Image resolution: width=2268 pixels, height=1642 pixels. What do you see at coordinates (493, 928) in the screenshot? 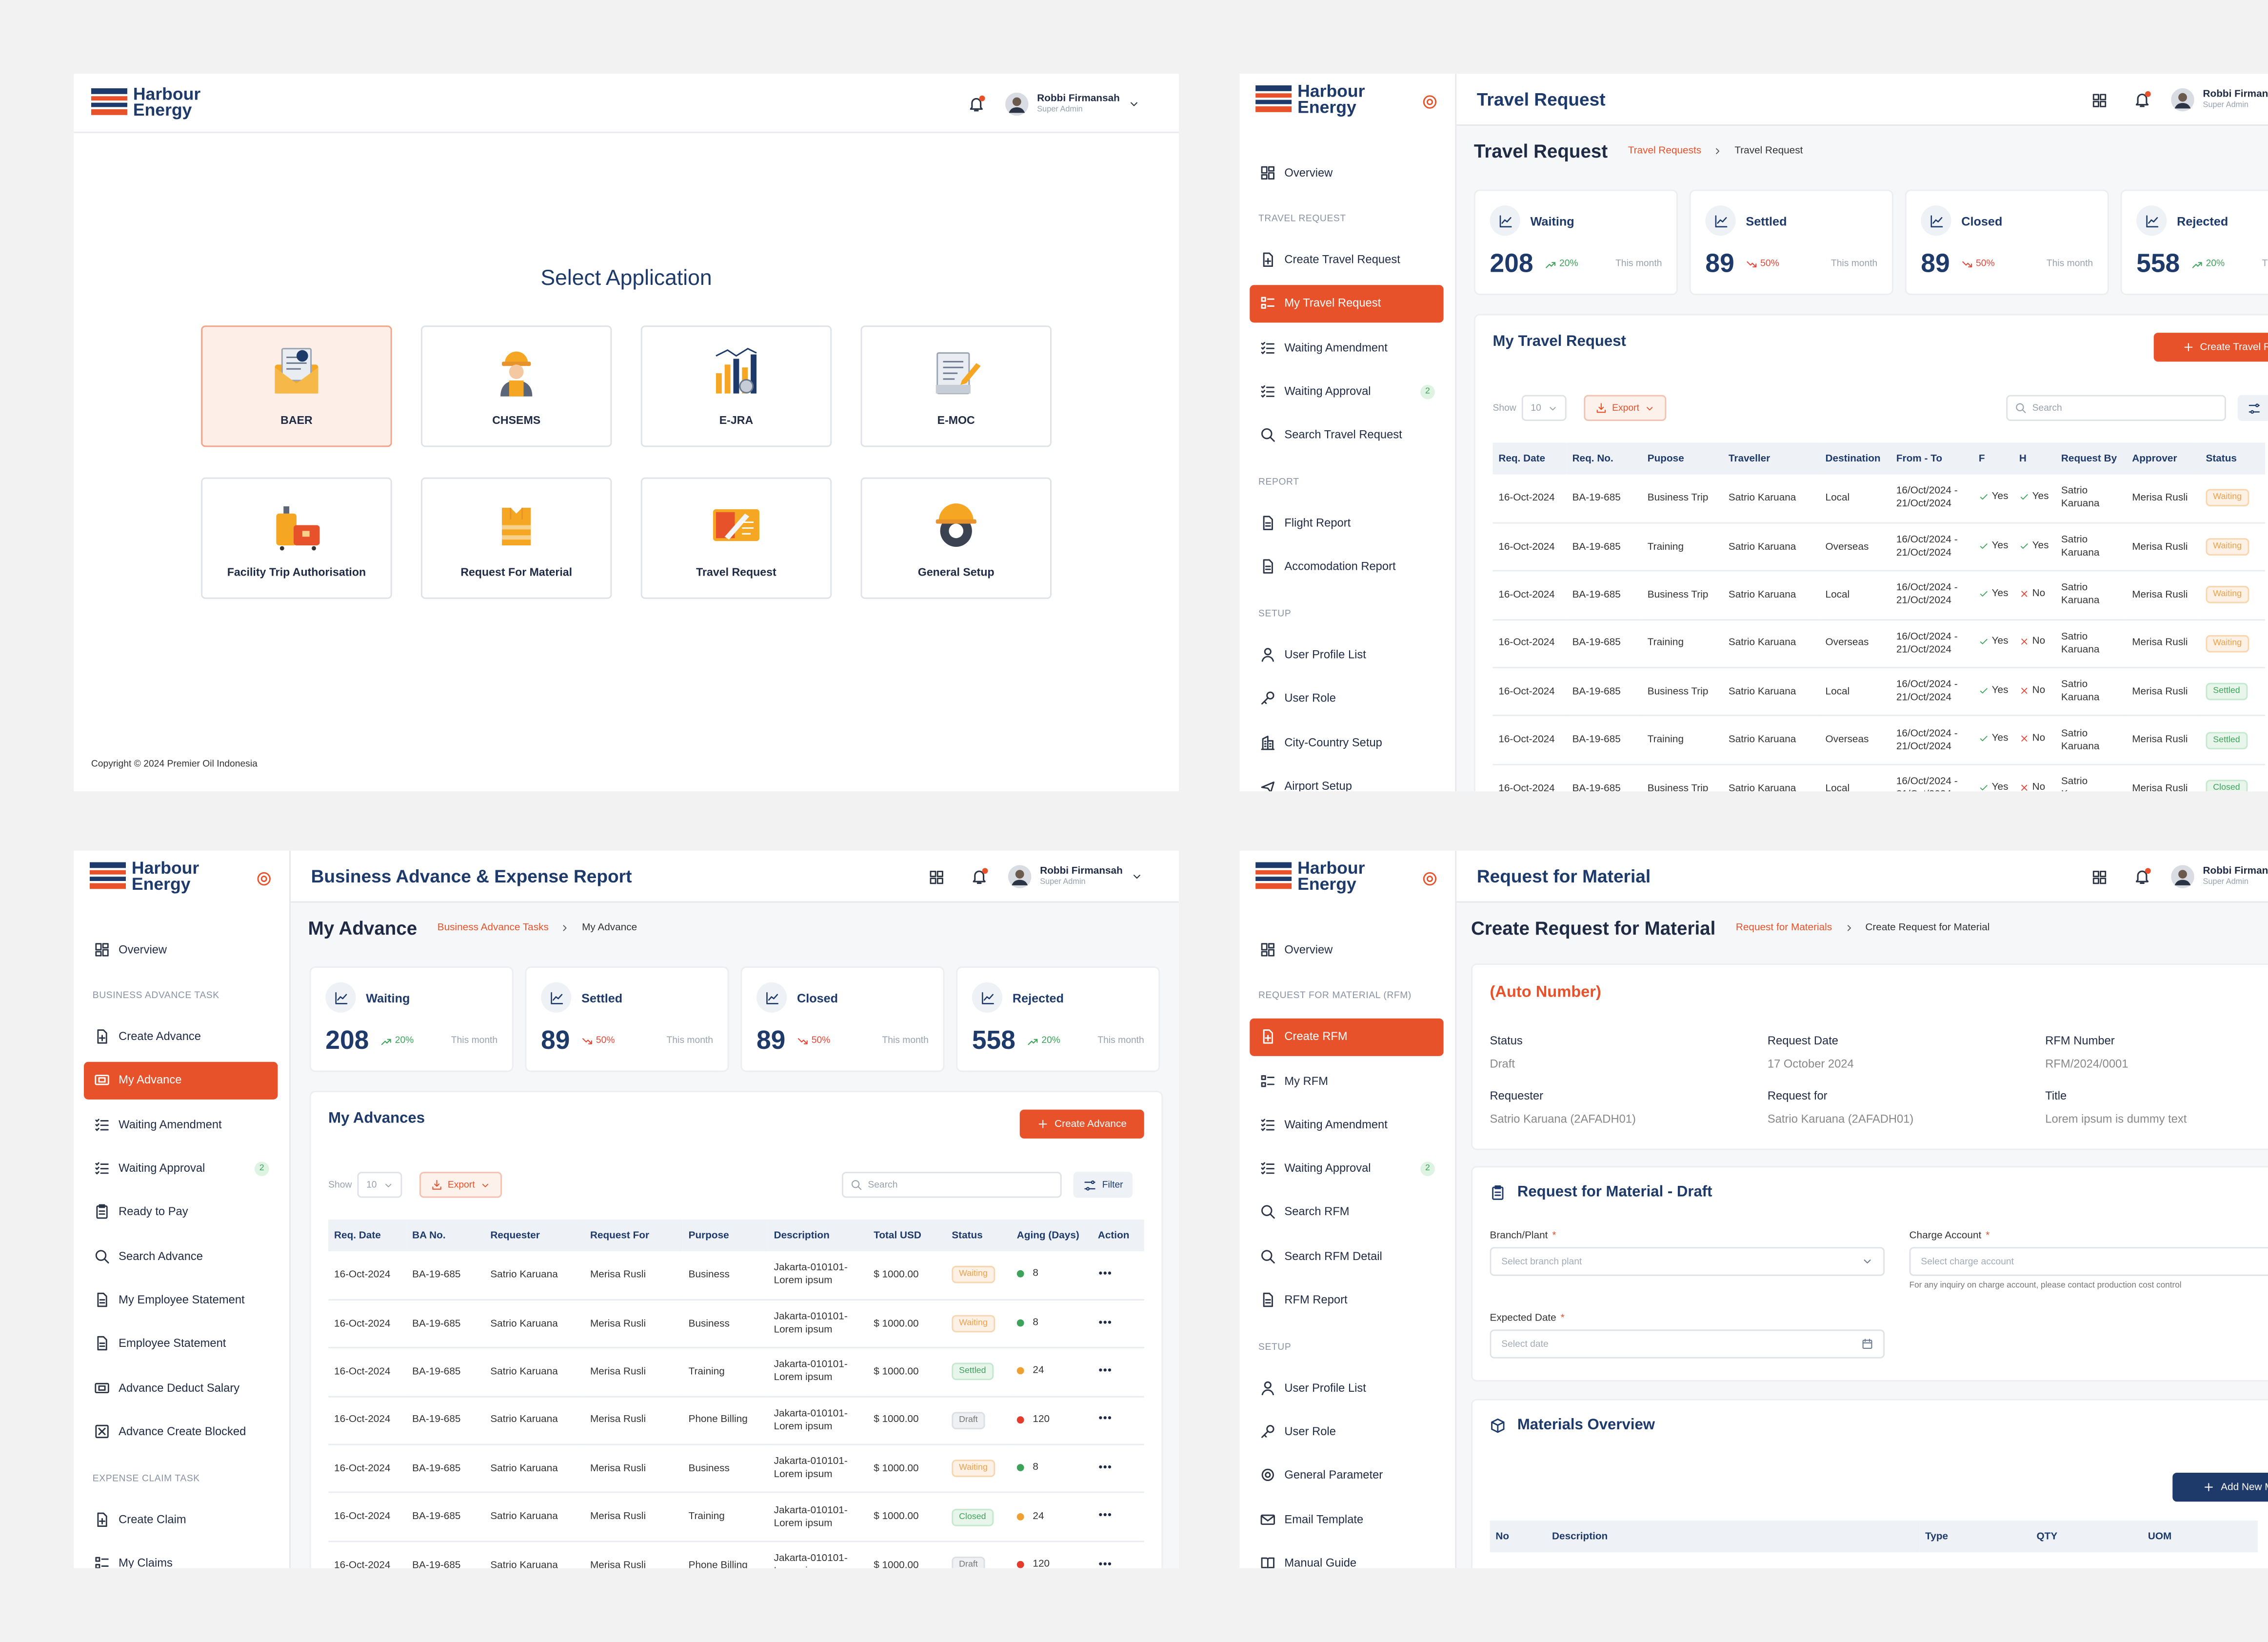
I see `breadcrumb-link: Business Advance Tasks` at bounding box center [493, 928].